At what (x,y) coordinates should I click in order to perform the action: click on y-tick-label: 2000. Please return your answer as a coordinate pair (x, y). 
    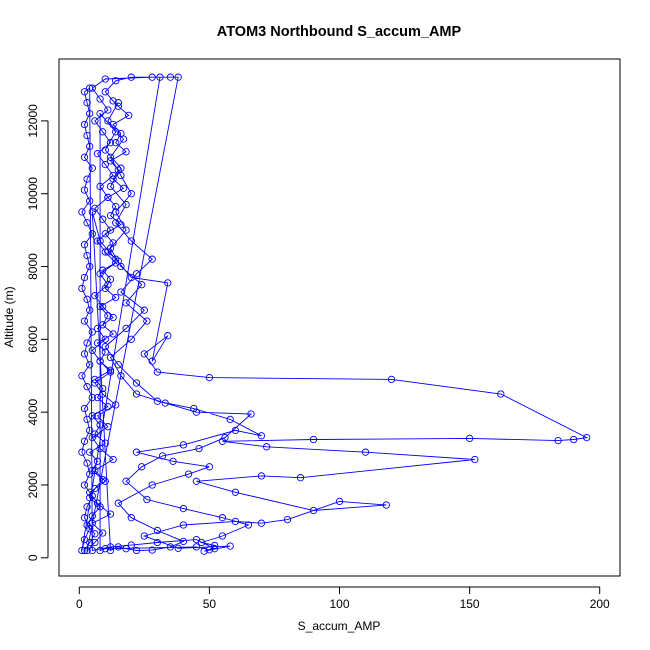
    Looking at the image, I should click on (33, 484).